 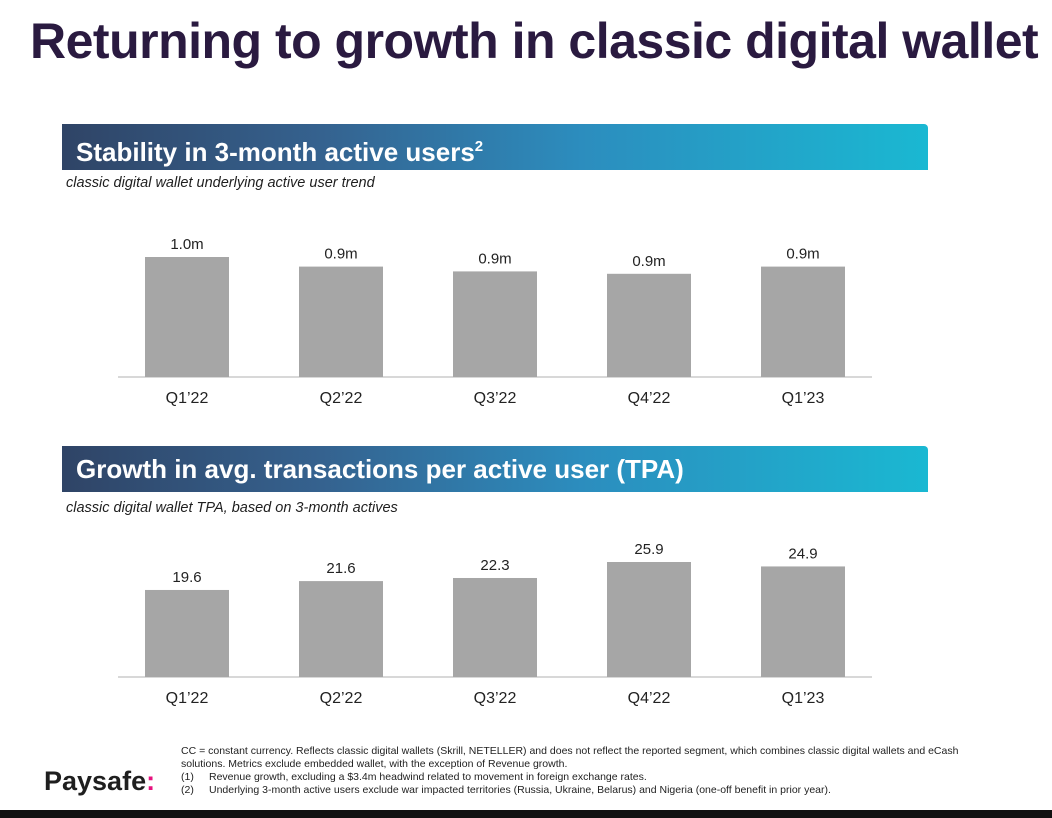 I want to click on data-label: 1.0m, so click(x=186, y=244).